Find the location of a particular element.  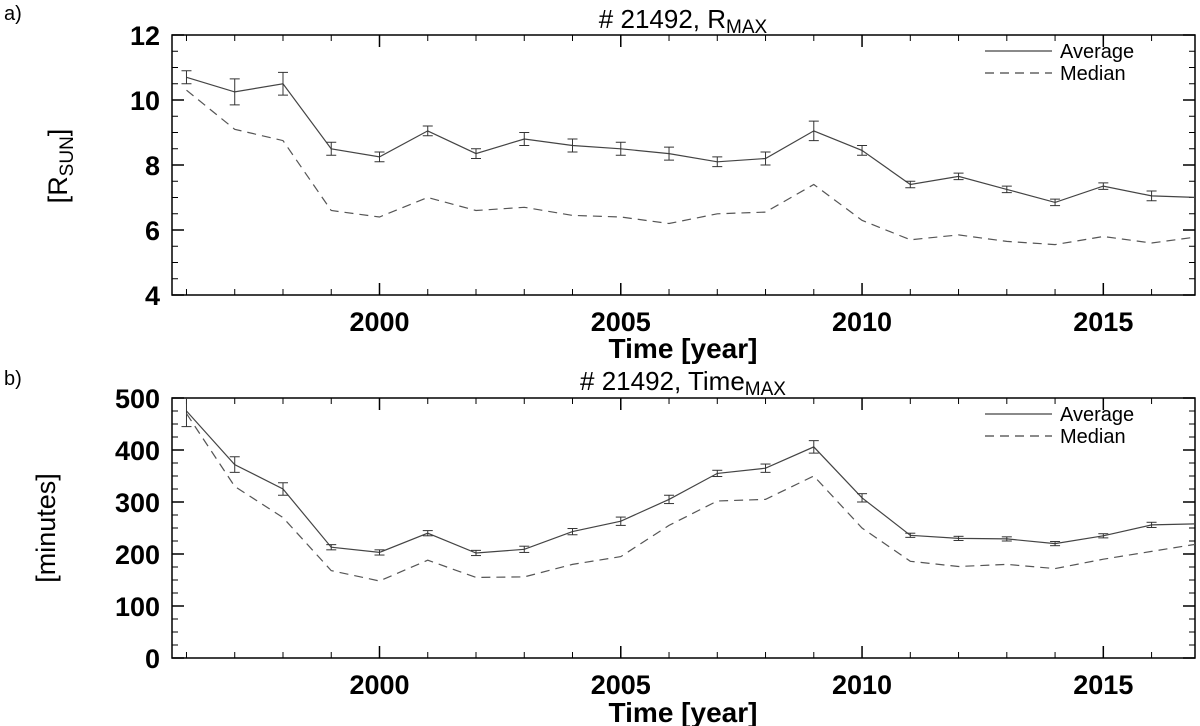

x-tick-label-b: 2000 is located at coordinates (379, 685).